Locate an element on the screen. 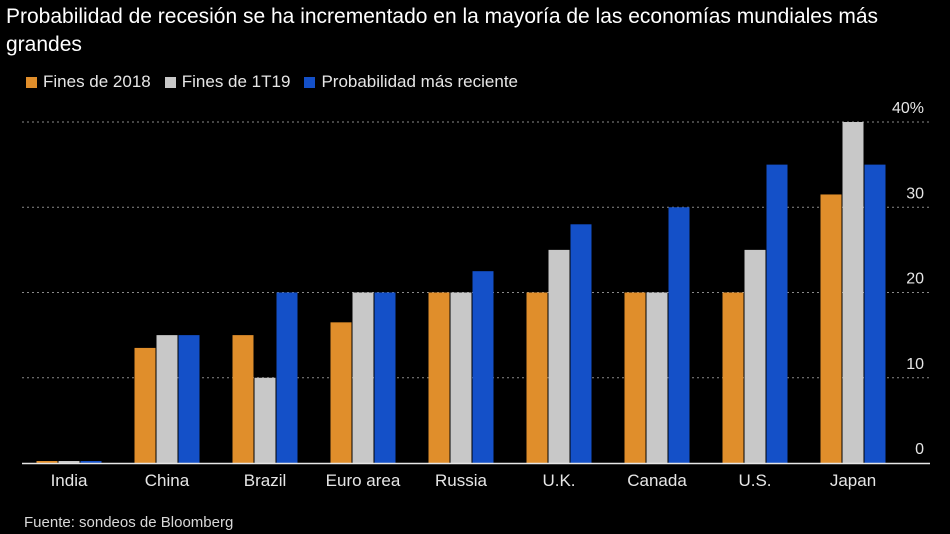 This screenshot has width=950, height=534. legend-item-fines-2018: Fines de 2018 is located at coordinates (88, 82).